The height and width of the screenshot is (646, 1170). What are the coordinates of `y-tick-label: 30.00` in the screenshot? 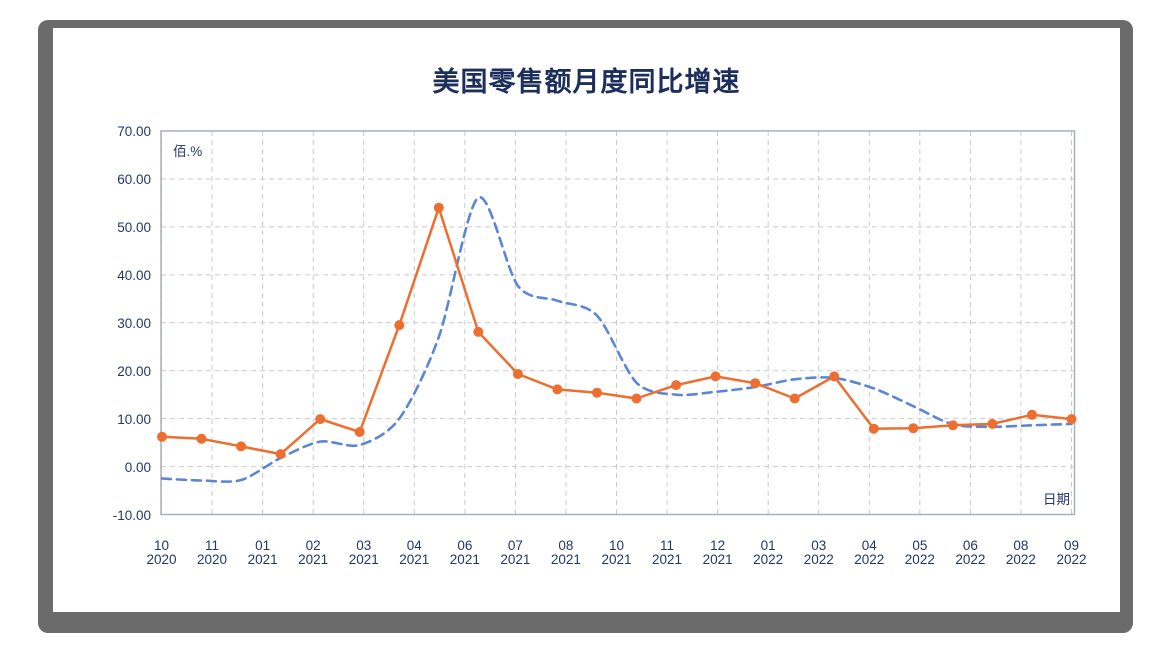 It's located at (134, 323).